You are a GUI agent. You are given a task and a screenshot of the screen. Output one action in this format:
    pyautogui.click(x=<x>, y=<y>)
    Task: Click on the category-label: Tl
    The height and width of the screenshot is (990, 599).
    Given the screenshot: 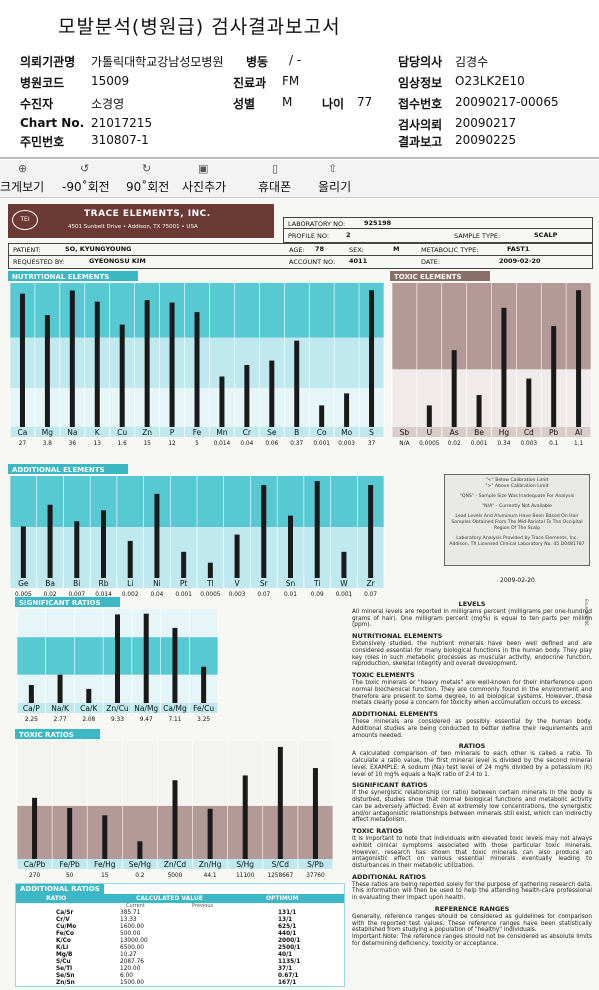 What is the action you would take?
    pyautogui.click(x=210, y=583)
    